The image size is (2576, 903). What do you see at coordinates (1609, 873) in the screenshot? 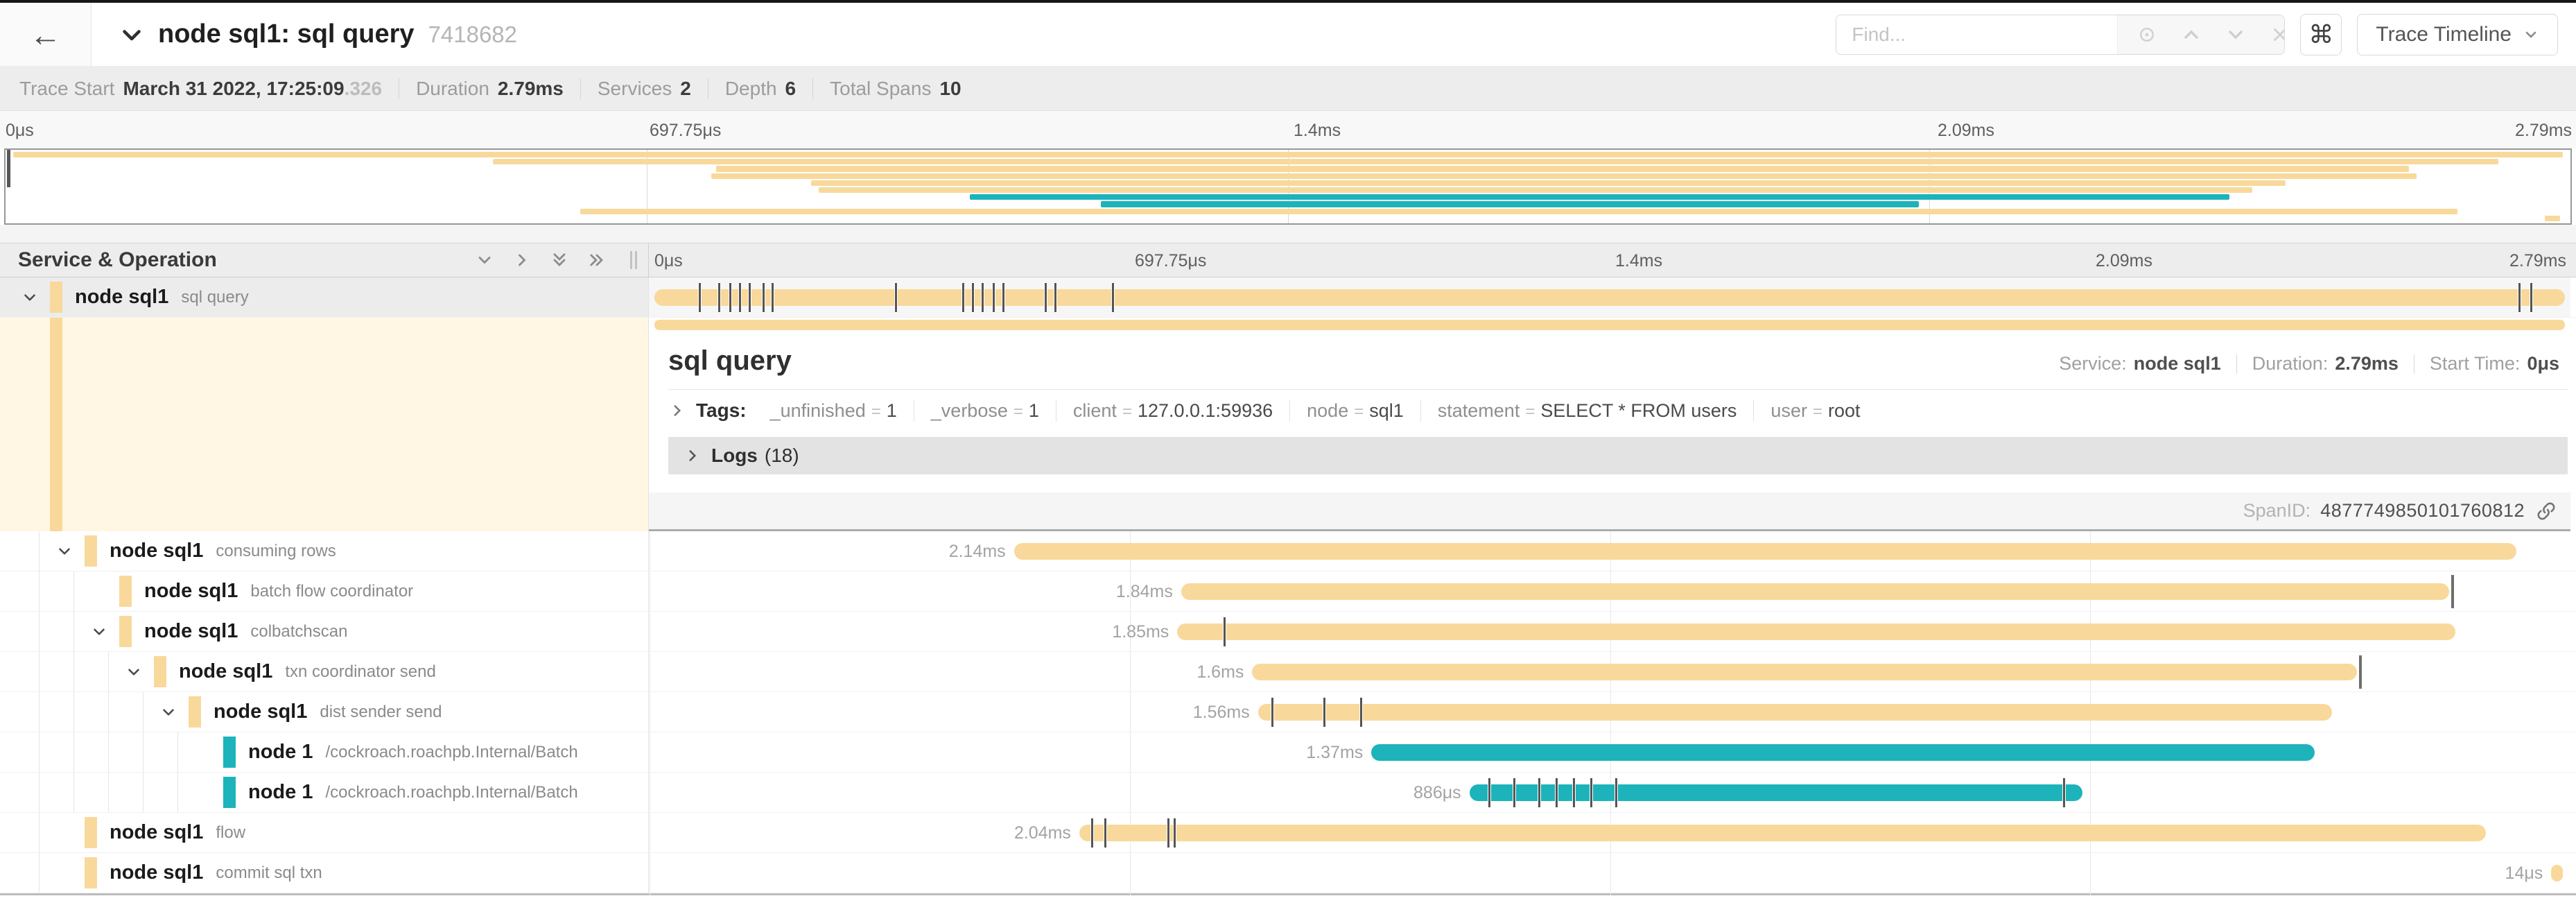
I see `span-timeline-cell: 14μs` at bounding box center [1609, 873].